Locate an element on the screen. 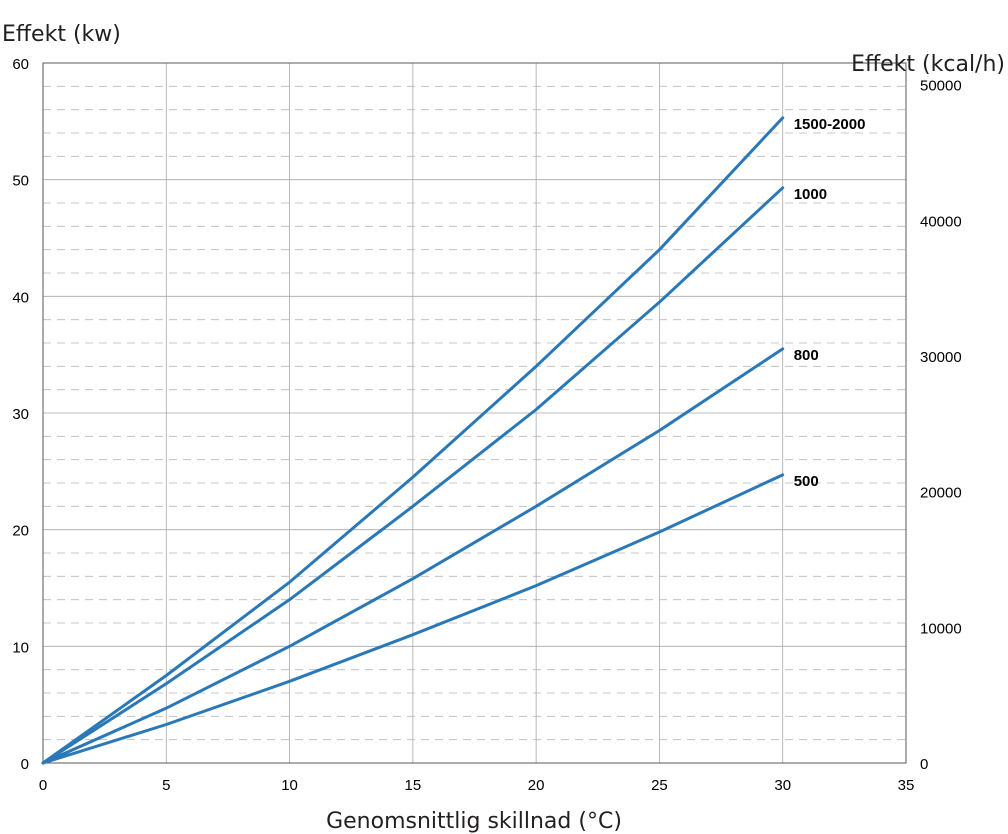  y-tick-label: 10 is located at coordinates (20, 647).